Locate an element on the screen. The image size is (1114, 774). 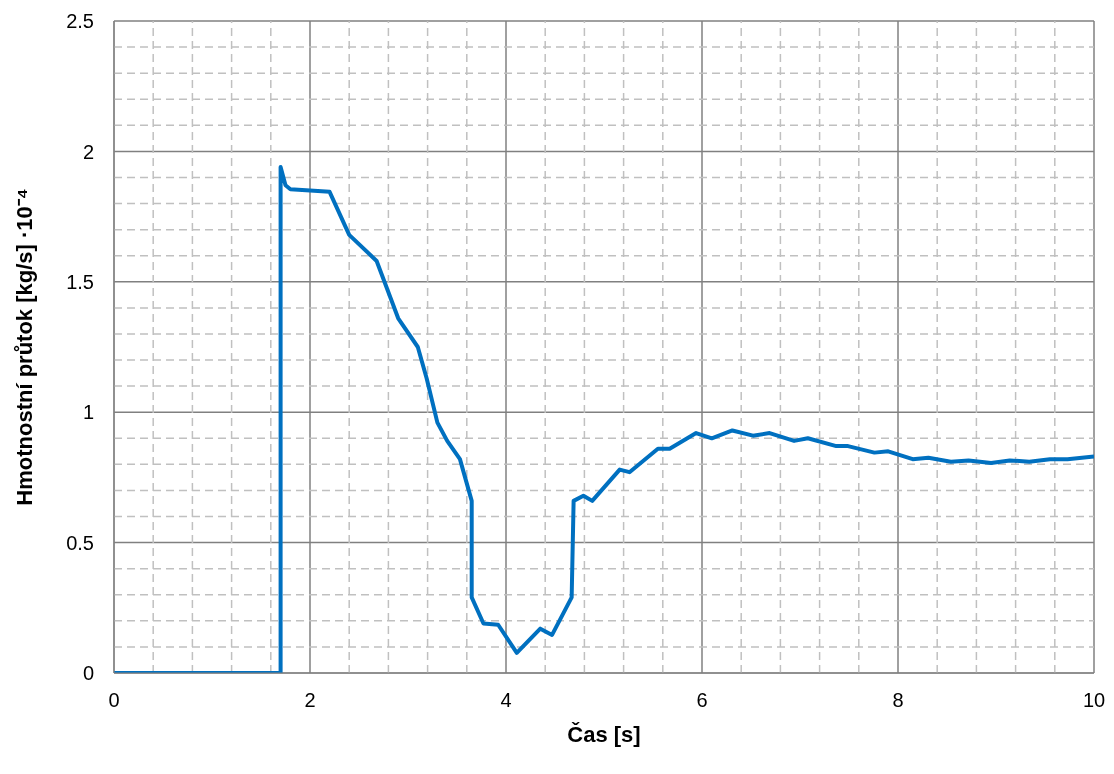
x-tick-label: 8 is located at coordinates (898, 700).